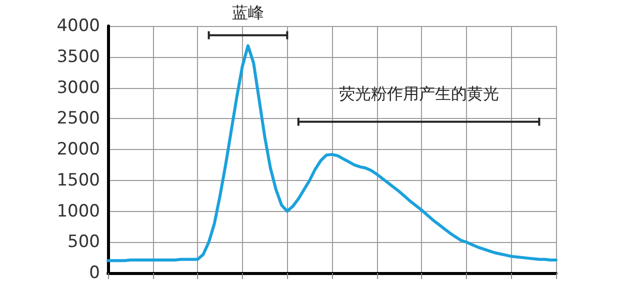 The image size is (640, 296). I want to click on y-tick-label: 3500, so click(78, 56).